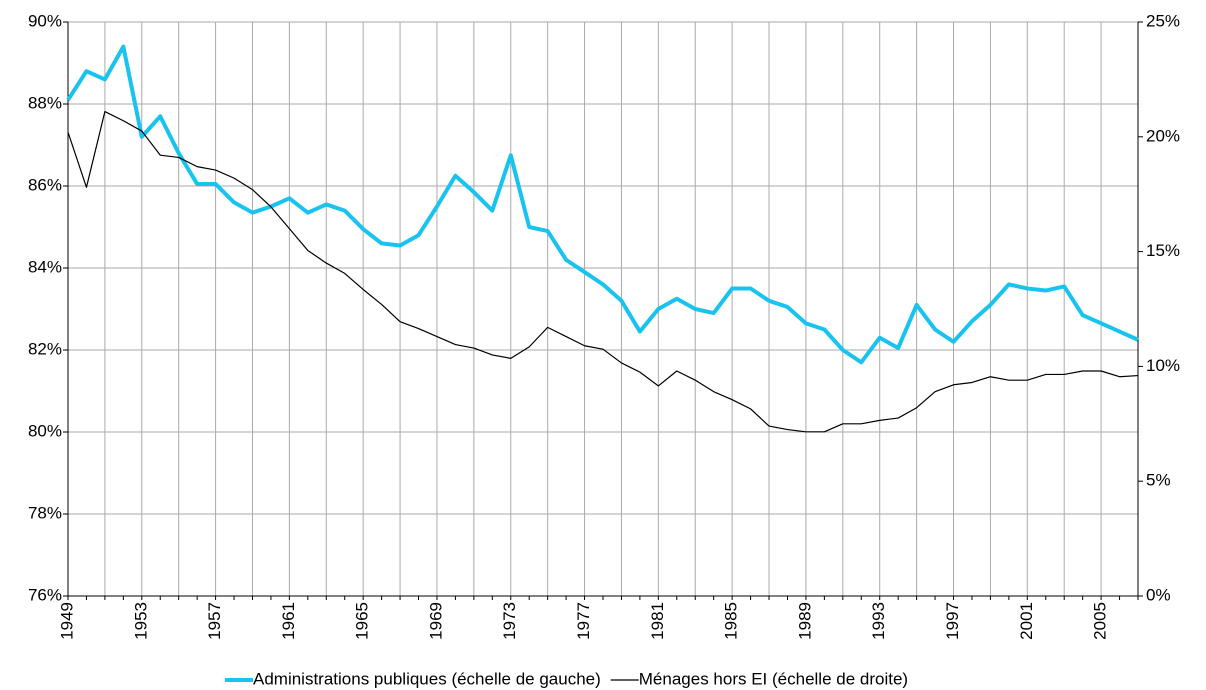 The width and height of the screenshot is (1206, 690). I want to click on y-tick-label: 82%, so click(45, 348).